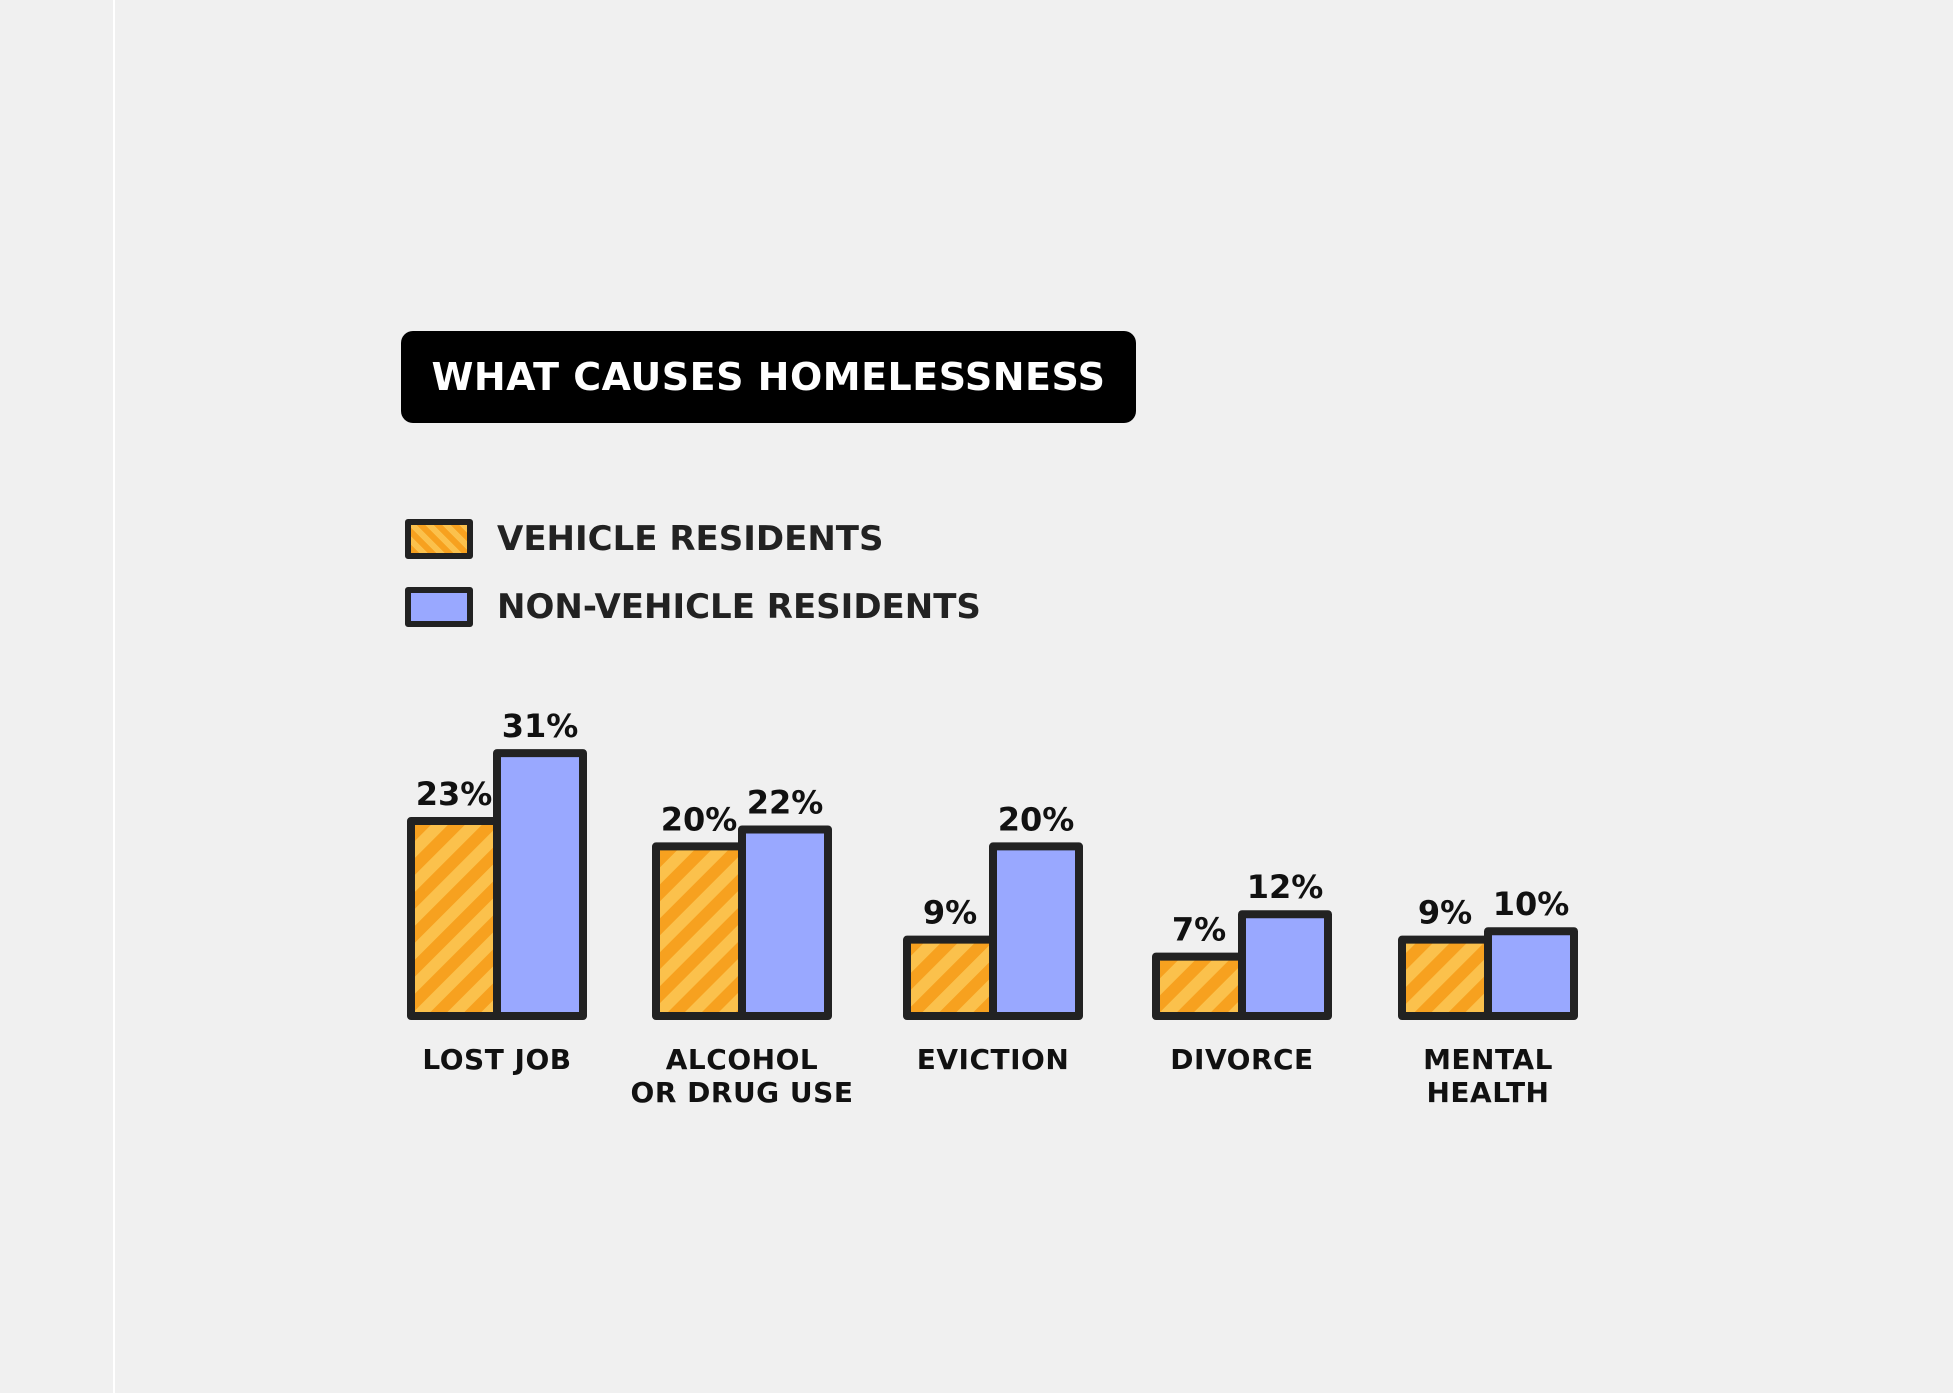 This screenshot has height=1393, width=1953. I want to click on legend-item-non-vehicle-residents: NON-VEHICLE RESIDENTS, so click(693, 607).